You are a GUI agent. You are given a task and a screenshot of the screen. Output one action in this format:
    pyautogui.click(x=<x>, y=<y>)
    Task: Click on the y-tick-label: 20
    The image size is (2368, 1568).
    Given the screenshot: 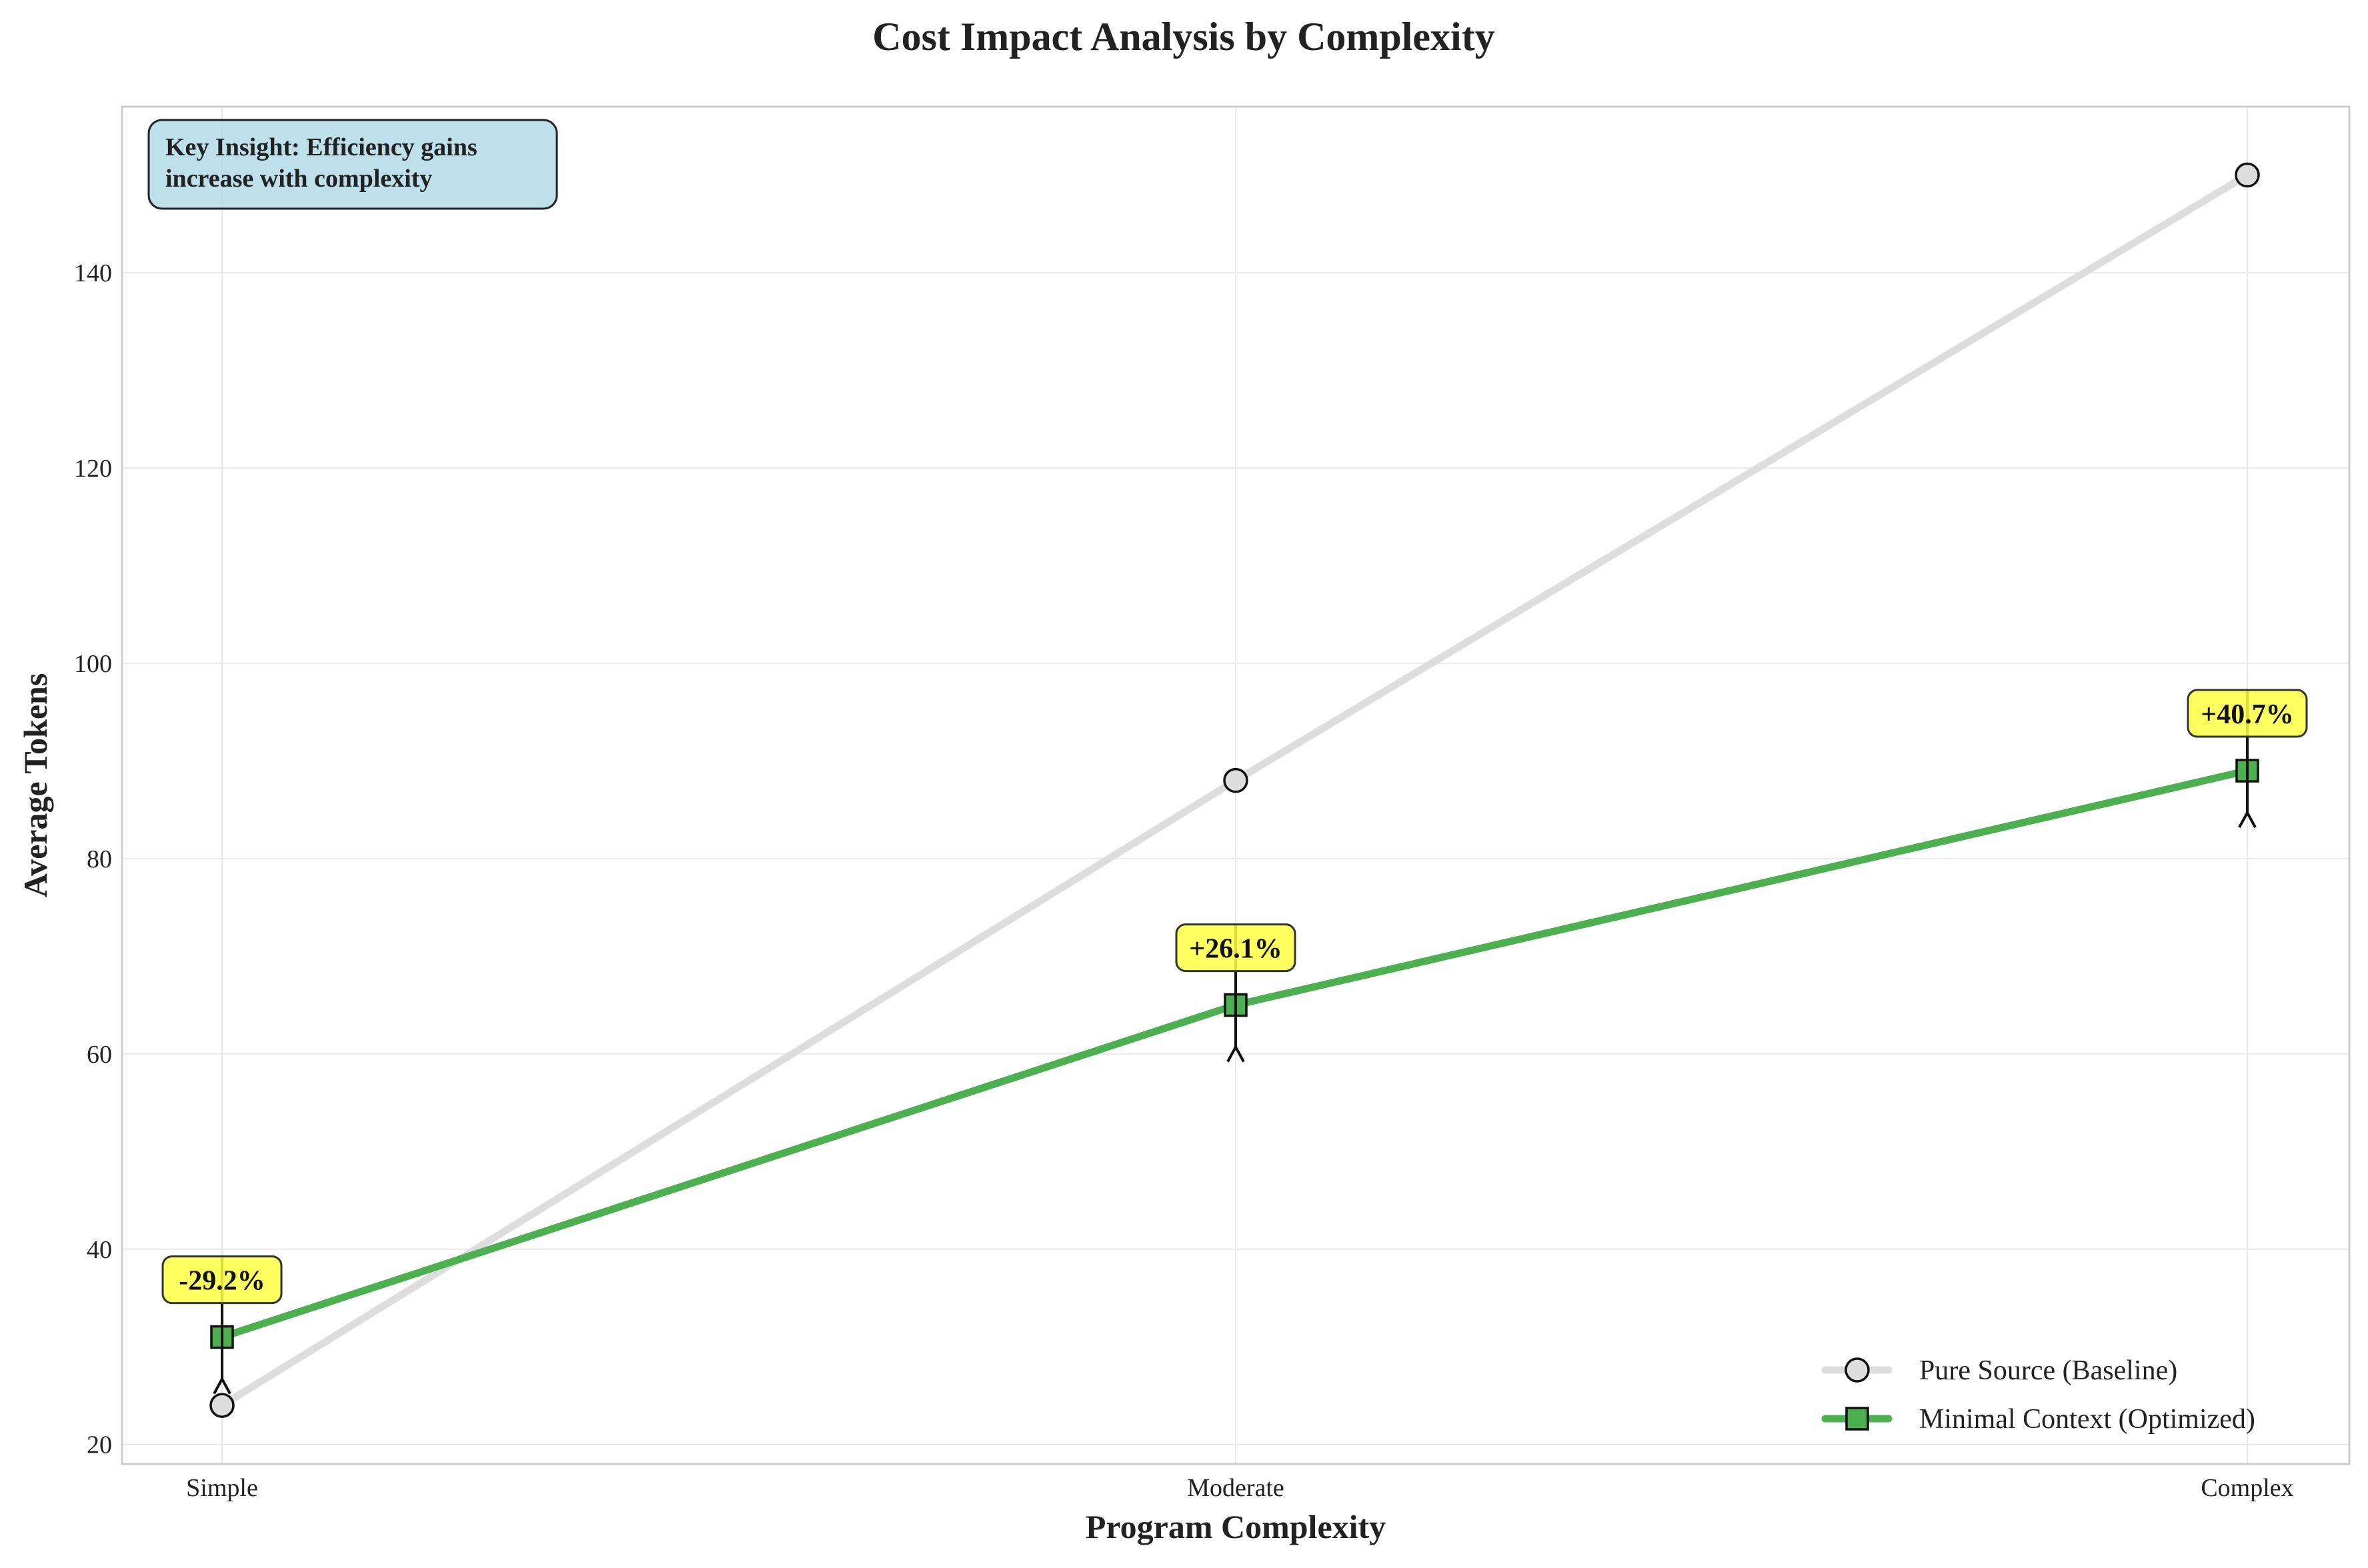 What is the action you would take?
    pyautogui.click(x=99, y=1445)
    